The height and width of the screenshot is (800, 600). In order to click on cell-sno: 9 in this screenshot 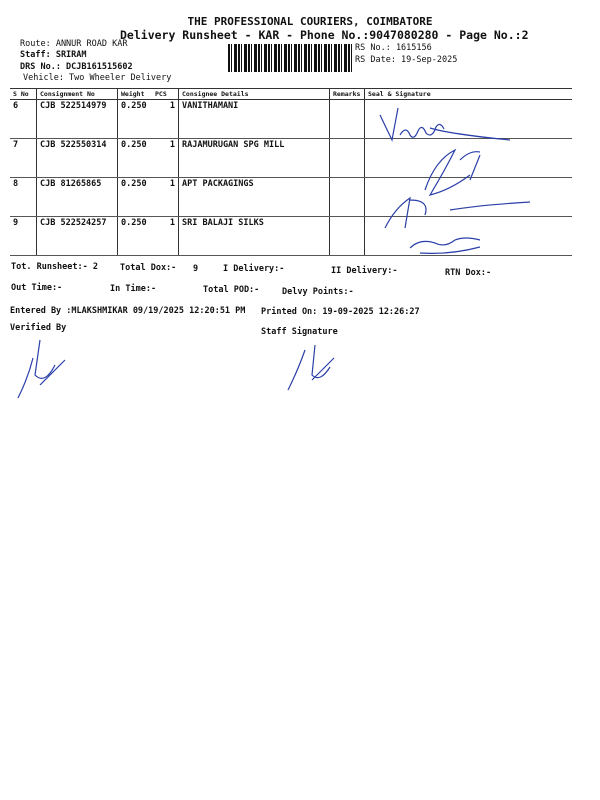, I will do `click(23, 236)`.